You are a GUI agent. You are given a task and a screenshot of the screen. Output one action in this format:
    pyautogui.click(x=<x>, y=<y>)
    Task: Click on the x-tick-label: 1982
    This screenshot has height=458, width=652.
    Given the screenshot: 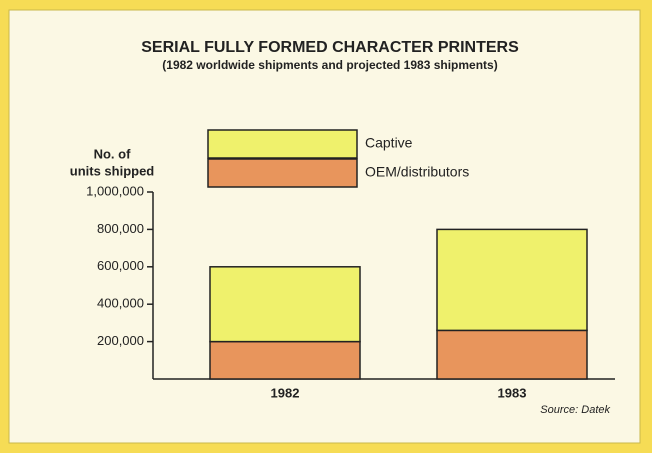 What is the action you would take?
    pyautogui.click(x=285, y=392)
    